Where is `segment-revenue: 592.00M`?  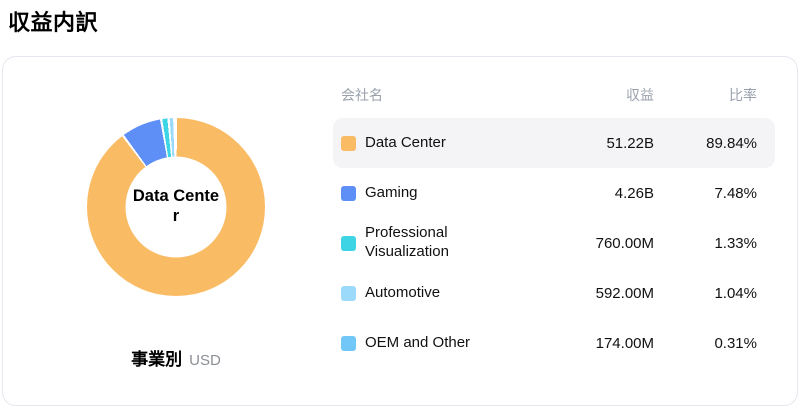 segment-revenue: 592.00M is located at coordinates (624, 293).